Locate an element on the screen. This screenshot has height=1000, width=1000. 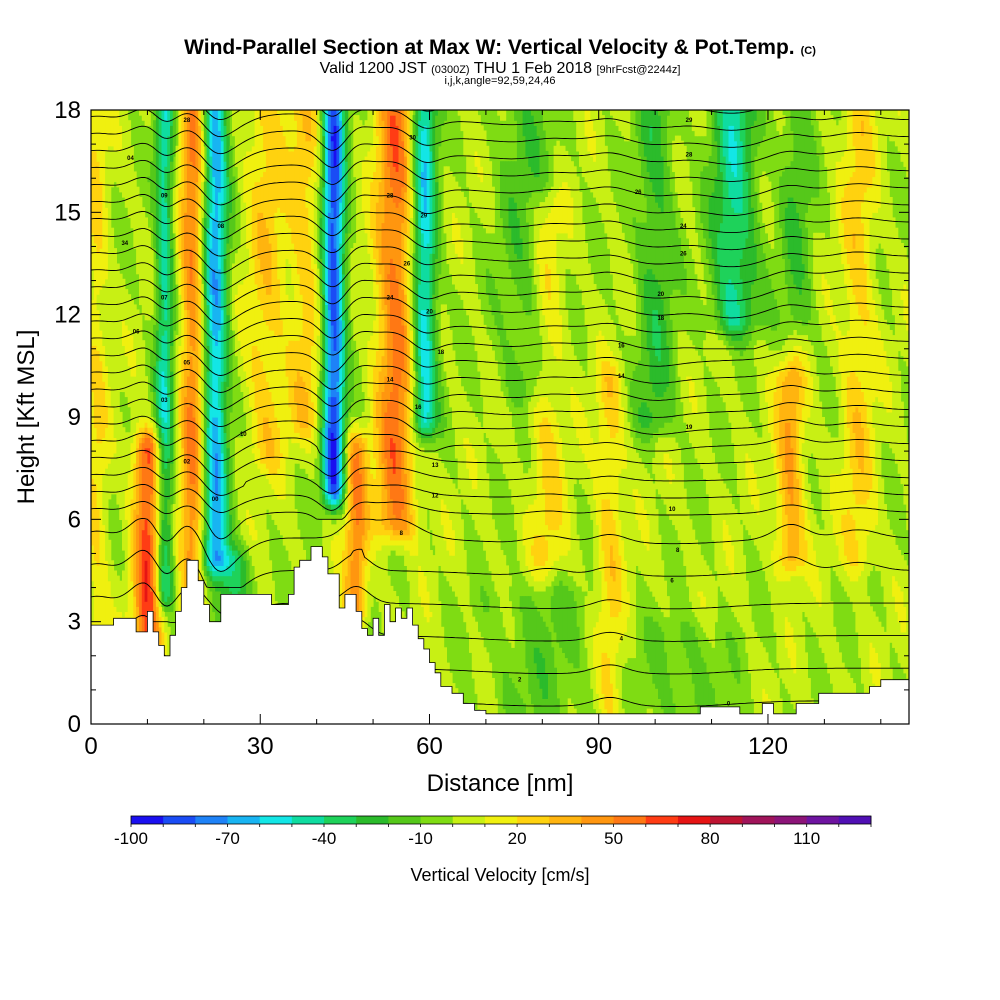
contour-label: 6 is located at coordinates (672, 582).